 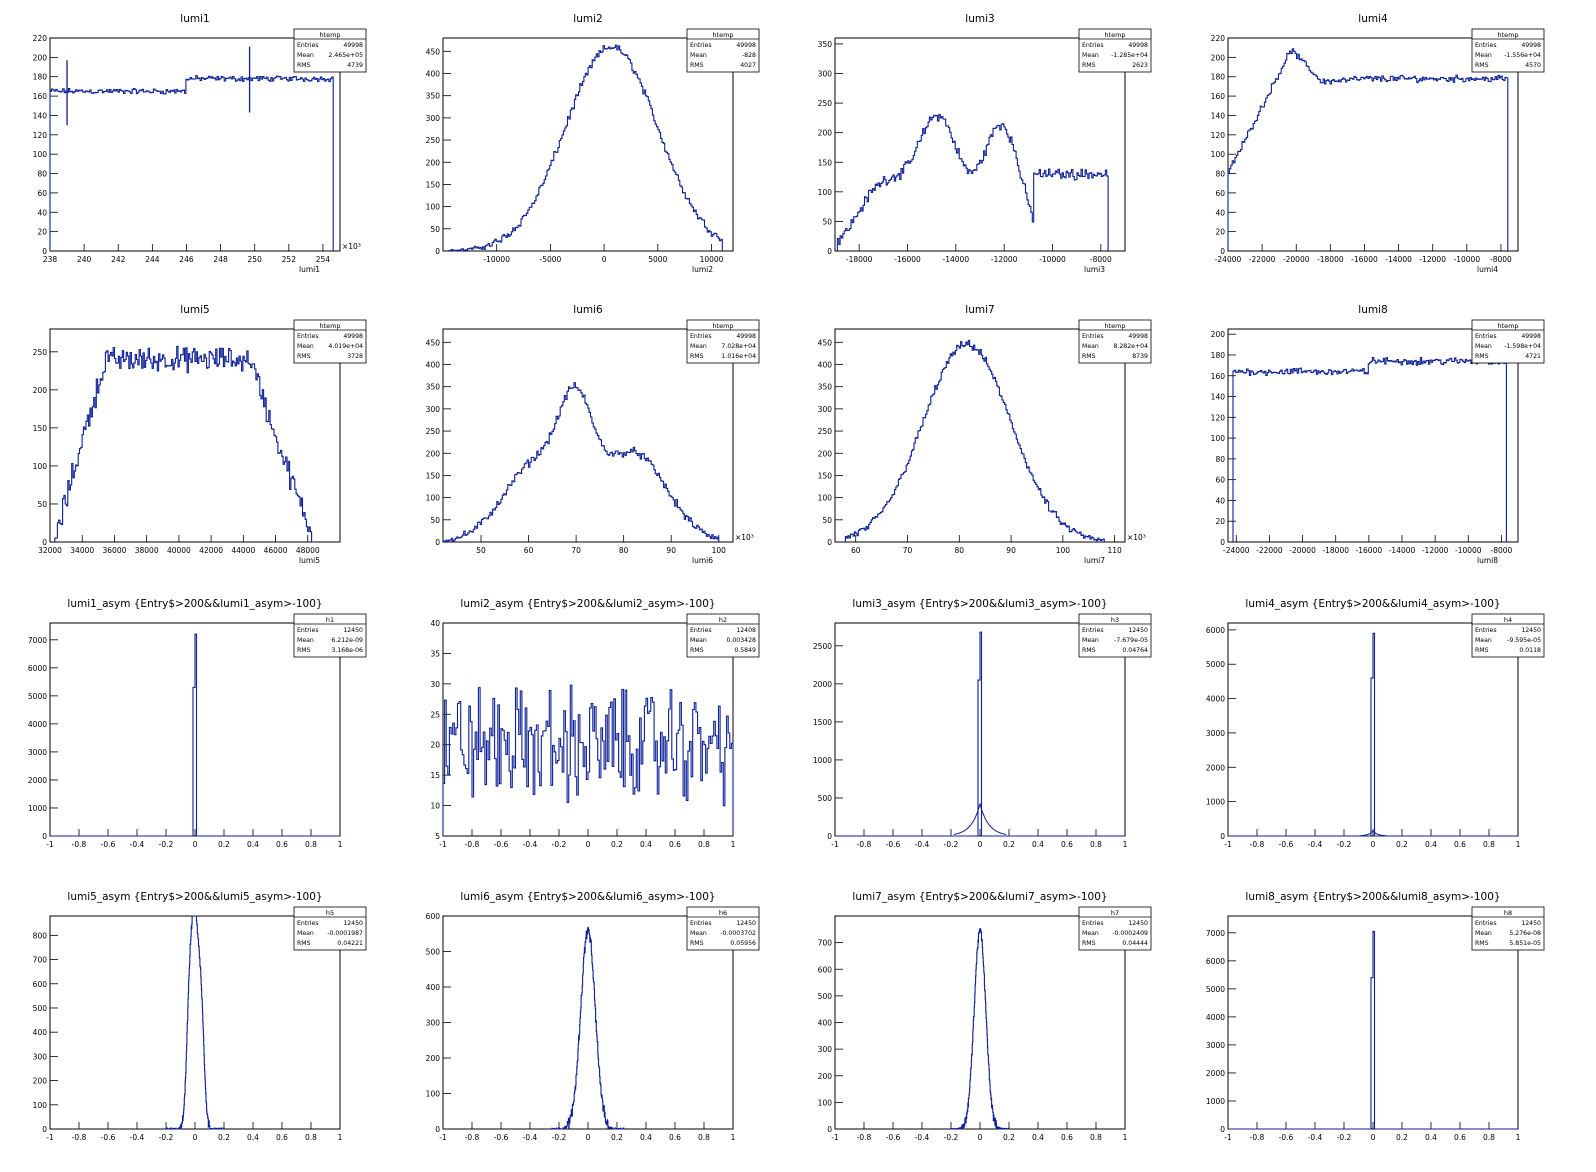 What do you see at coordinates (1508, 913) in the screenshot?
I see `stats-box-name: h8` at bounding box center [1508, 913].